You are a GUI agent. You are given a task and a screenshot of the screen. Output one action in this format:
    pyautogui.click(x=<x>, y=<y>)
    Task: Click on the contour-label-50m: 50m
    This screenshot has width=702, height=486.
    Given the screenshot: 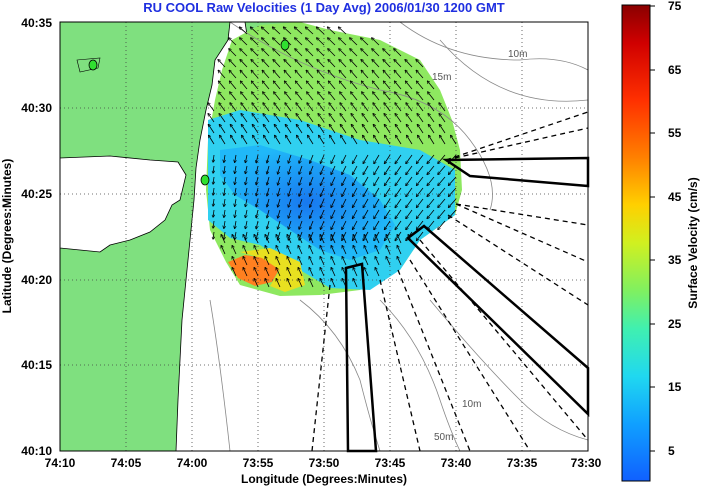 What is the action you would take?
    pyautogui.click(x=443, y=437)
    